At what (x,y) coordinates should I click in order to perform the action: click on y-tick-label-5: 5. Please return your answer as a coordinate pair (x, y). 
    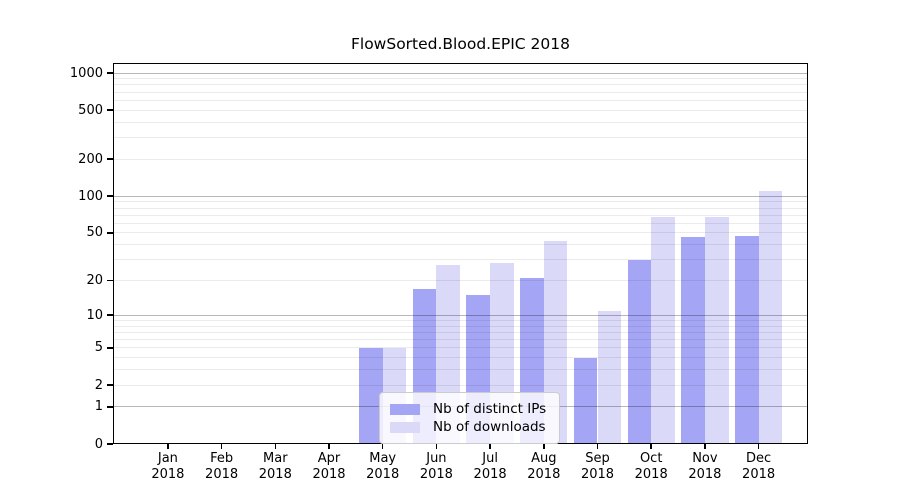
    Looking at the image, I should click on (98, 348).